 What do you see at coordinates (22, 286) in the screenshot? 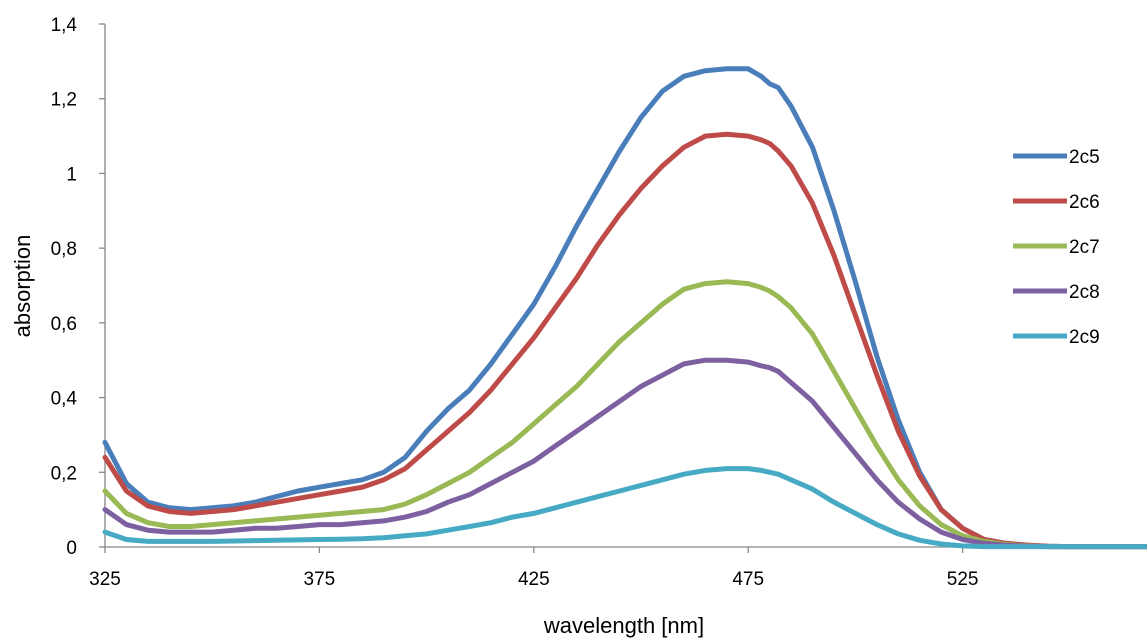
I see `y-axis-title: absorption` at bounding box center [22, 286].